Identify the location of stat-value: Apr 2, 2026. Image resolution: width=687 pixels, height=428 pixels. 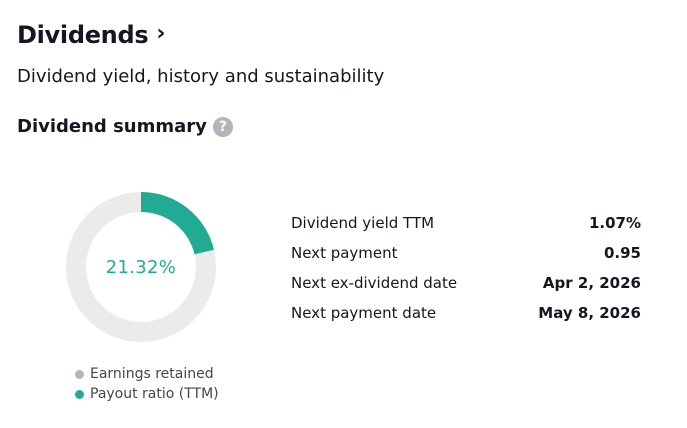
(591, 283).